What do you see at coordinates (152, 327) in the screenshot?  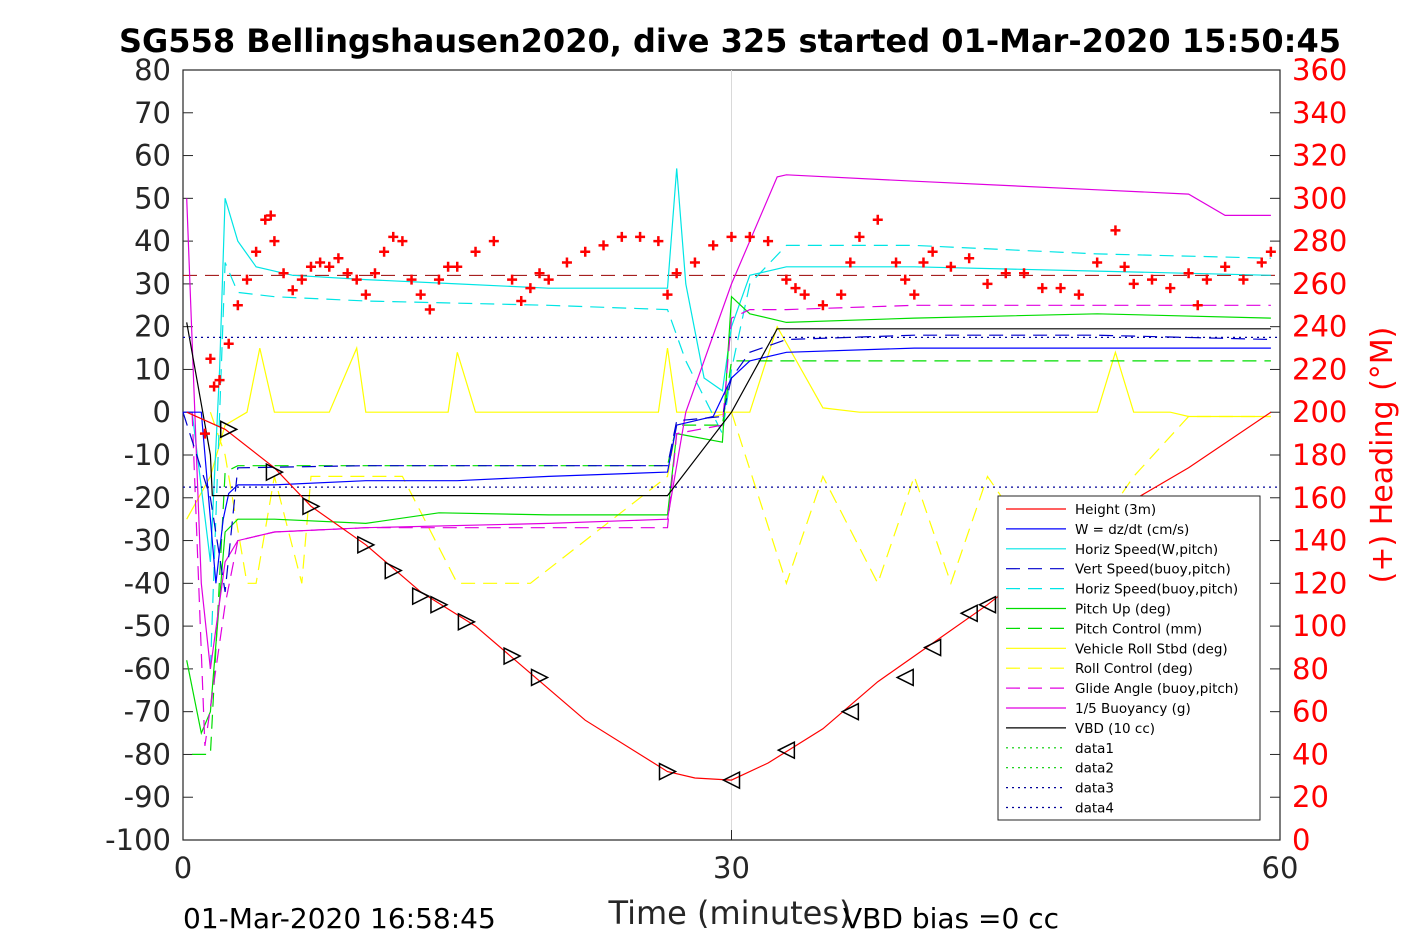 I see `y-left-tick-label: 20` at bounding box center [152, 327].